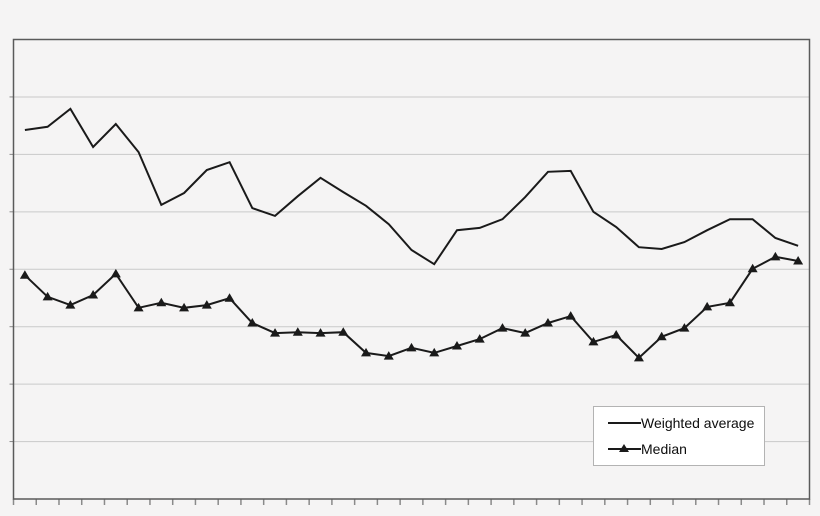 This screenshot has width=820, height=516. Describe the element at coordinates (679, 436) in the screenshot. I see `legend: Weighted average Median` at that location.